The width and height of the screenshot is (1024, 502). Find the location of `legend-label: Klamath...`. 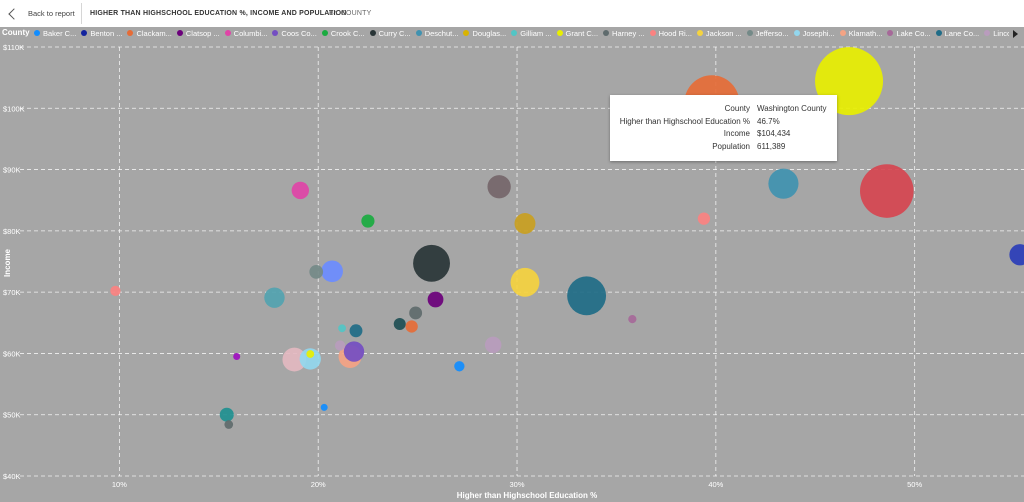

legend-label: Klamath... is located at coordinates (865, 33).